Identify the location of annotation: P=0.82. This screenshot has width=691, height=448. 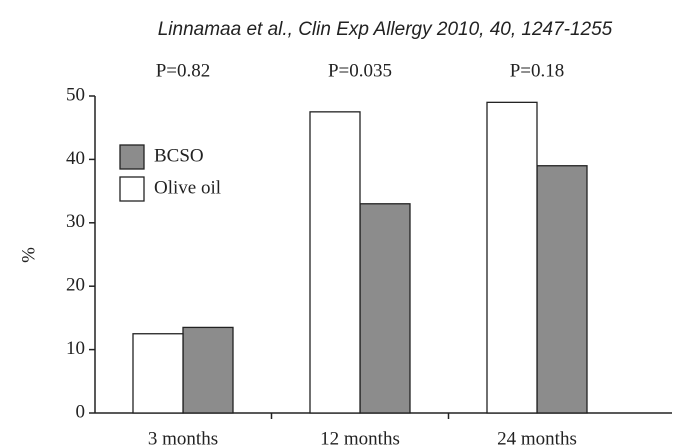
(183, 70).